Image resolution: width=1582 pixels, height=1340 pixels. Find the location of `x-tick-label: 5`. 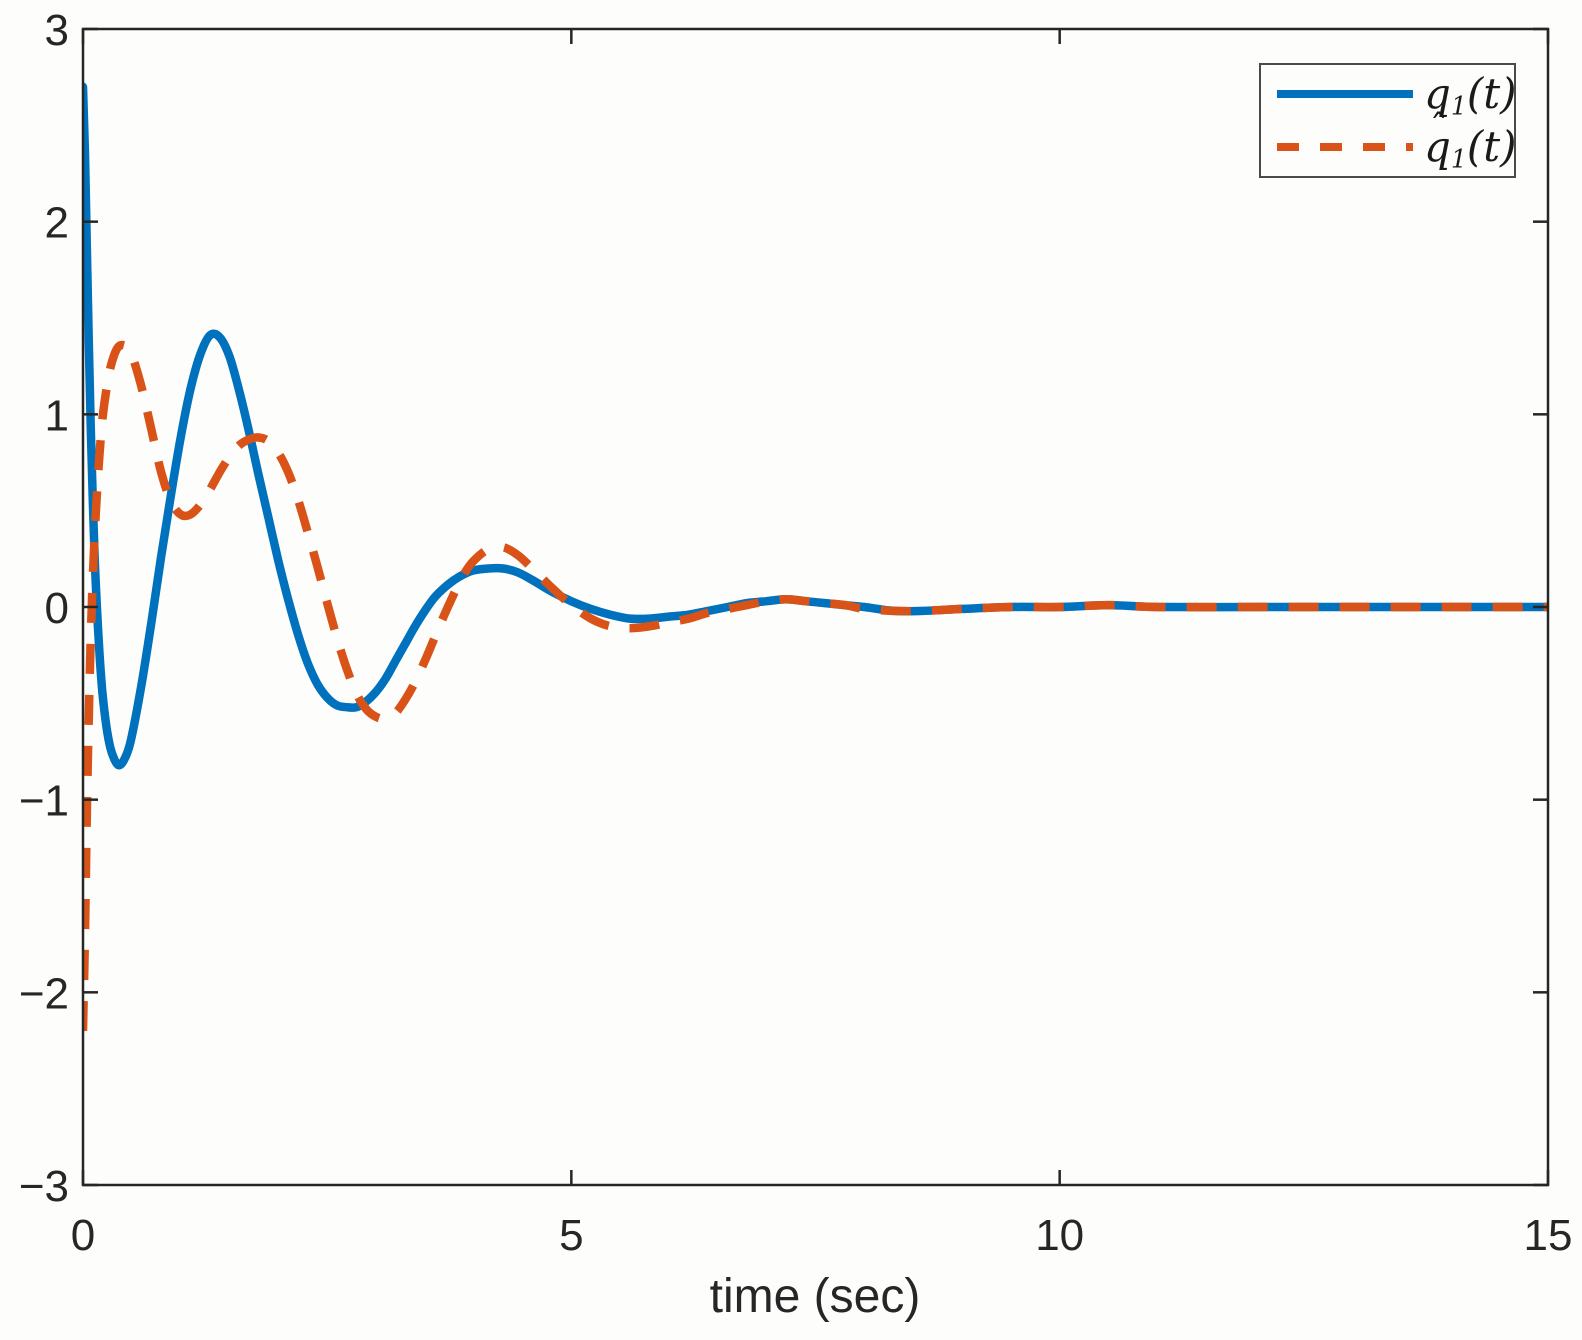

x-tick-label: 5 is located at coordinates (571, 1235).